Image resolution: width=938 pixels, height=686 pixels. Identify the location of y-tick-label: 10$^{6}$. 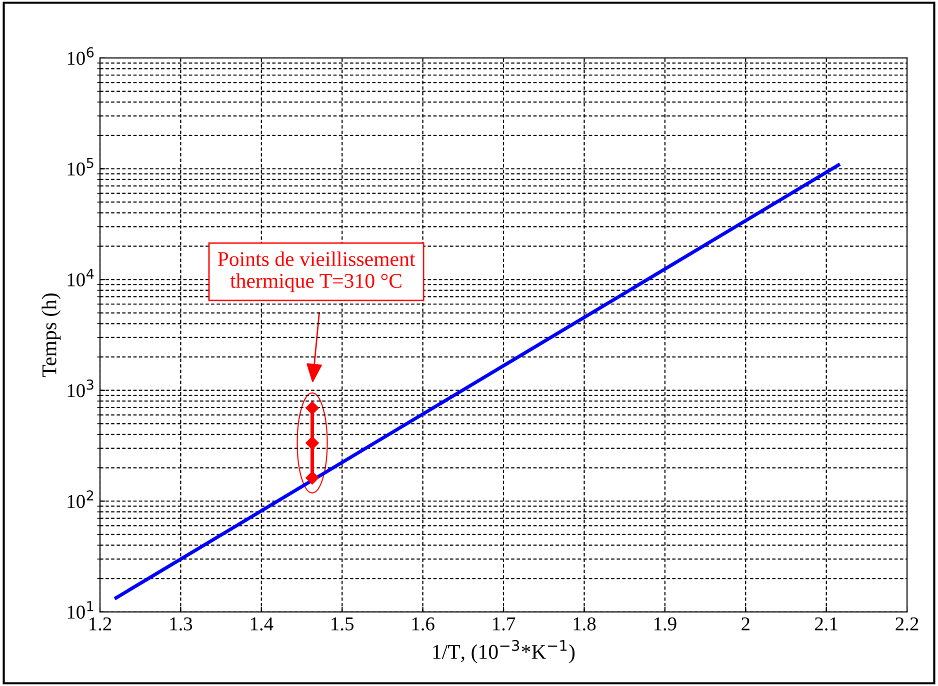
(81, 56).